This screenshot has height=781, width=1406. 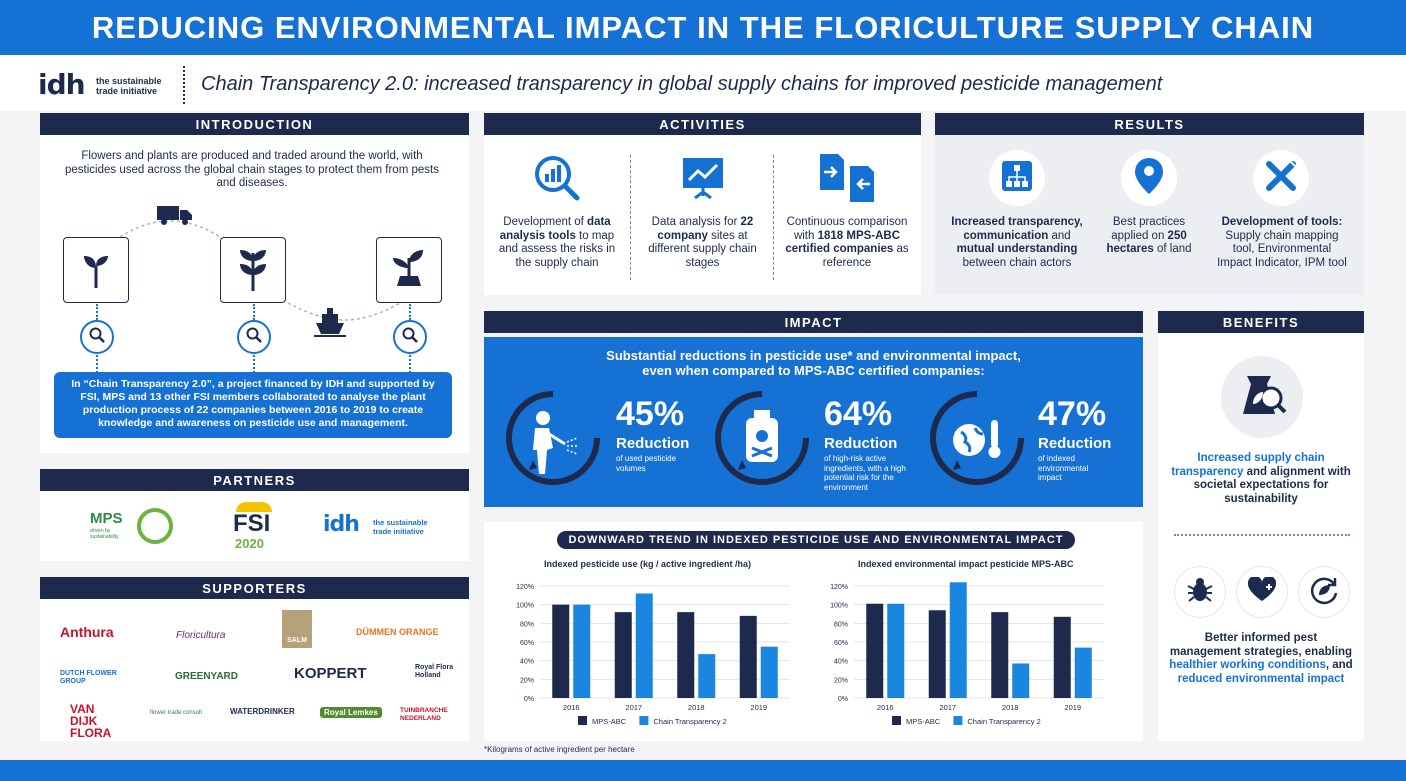 I want to click on impact-panel, so click(x=813, y=422).